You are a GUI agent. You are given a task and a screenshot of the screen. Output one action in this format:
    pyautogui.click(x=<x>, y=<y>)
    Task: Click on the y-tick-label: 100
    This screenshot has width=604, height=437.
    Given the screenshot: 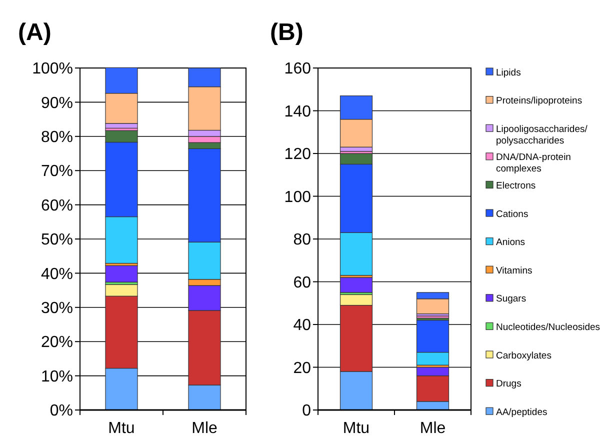 What is the action you would take?
    pyautogui.click(x=298, y=197)
    